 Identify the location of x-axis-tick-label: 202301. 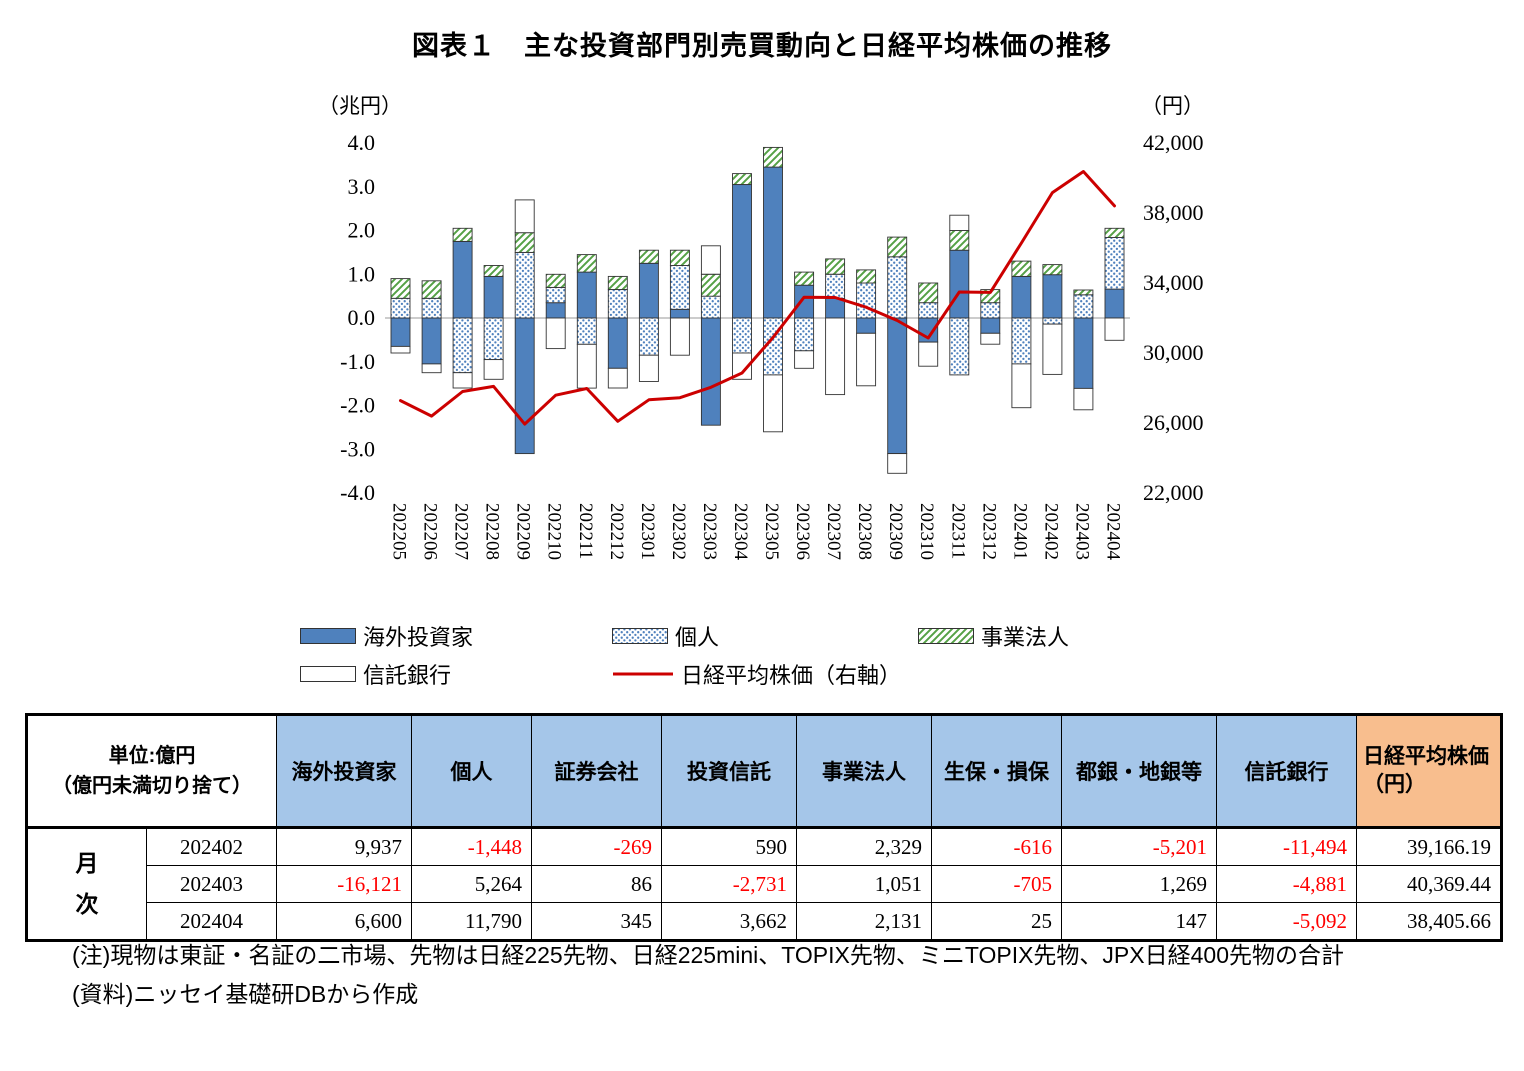
(647, 531).